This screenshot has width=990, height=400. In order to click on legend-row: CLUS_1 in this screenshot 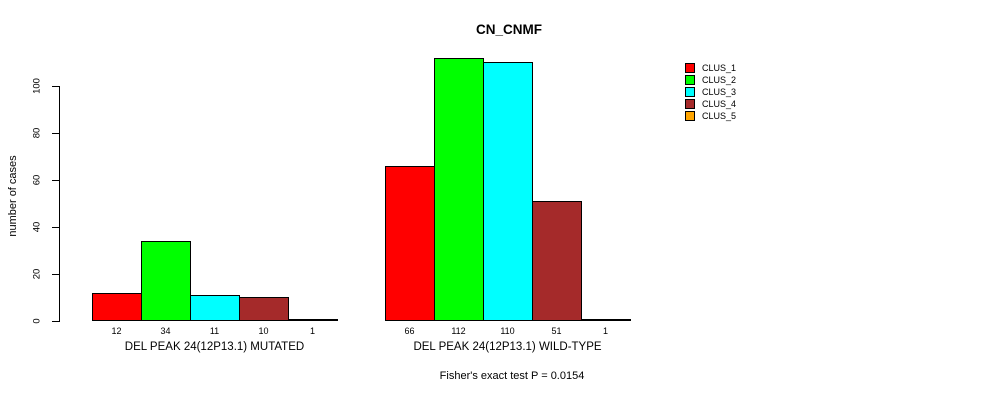, I will do `click(710, 68)`.